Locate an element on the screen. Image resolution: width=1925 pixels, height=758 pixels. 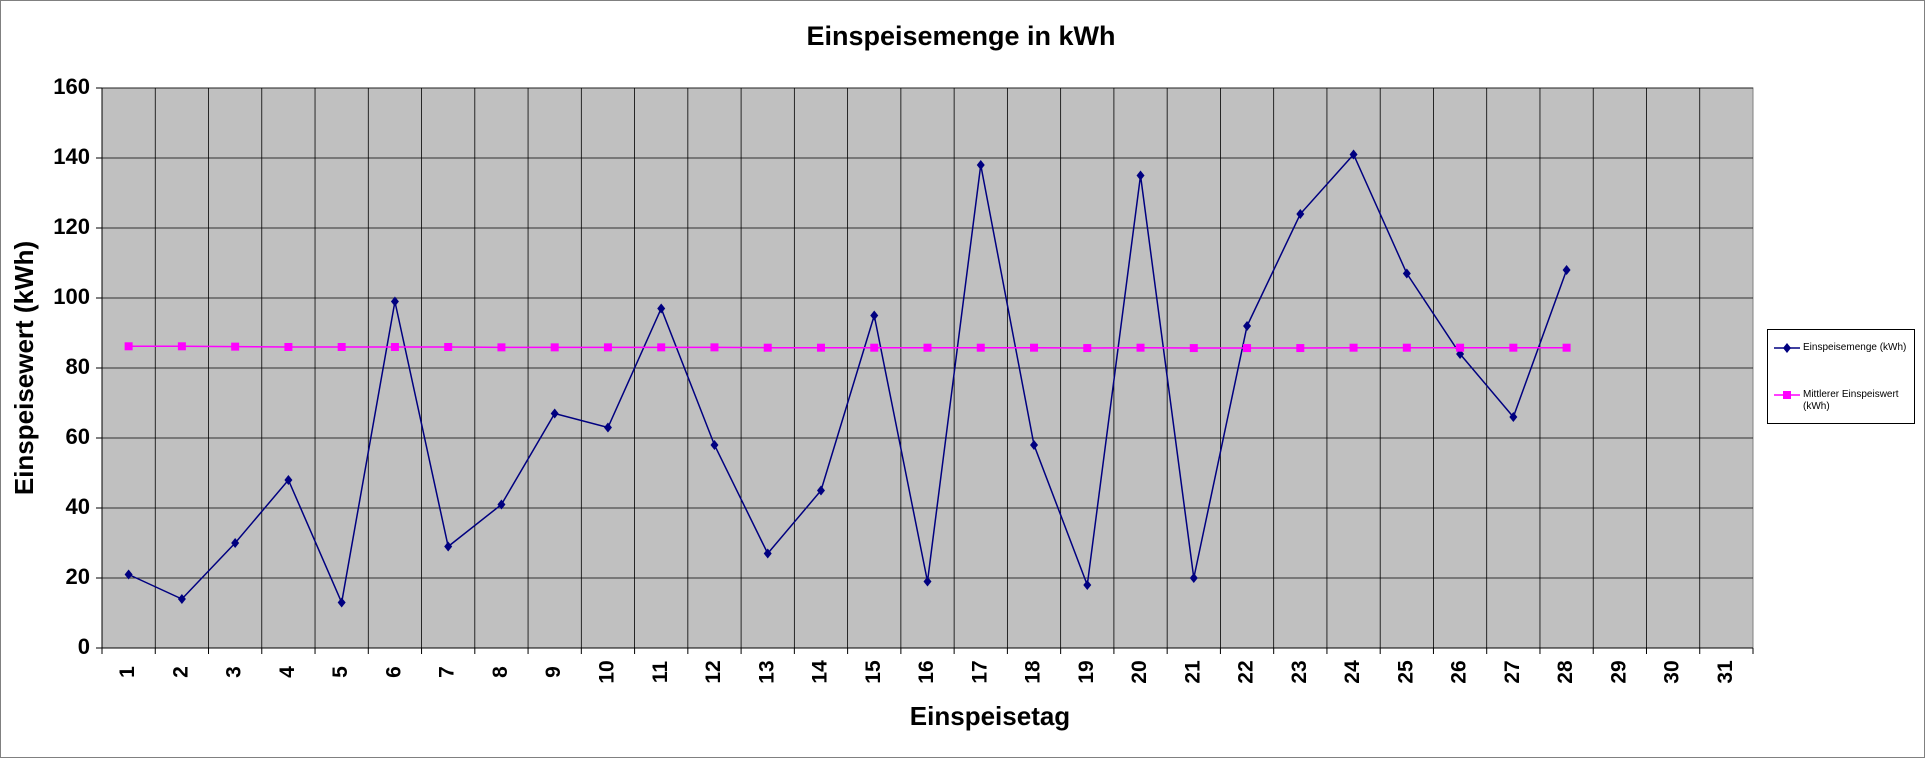
x-tick-label: 24 is located at coordinates (1352, 672).